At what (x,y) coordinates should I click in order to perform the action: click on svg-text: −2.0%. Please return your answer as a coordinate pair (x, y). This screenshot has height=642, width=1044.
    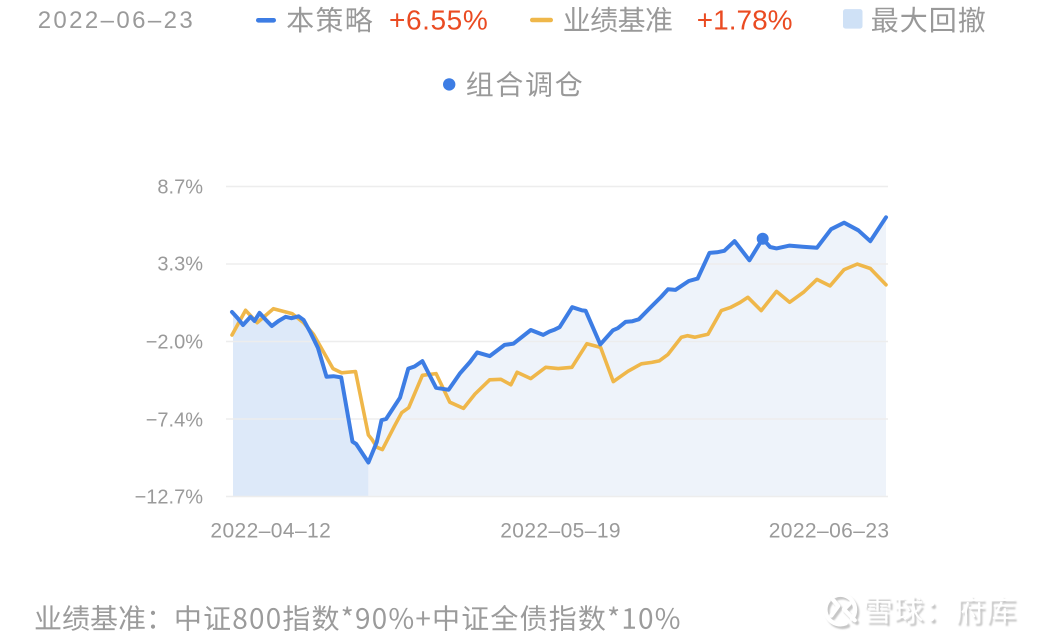
    Looking at the image, I should click on (174, 343).